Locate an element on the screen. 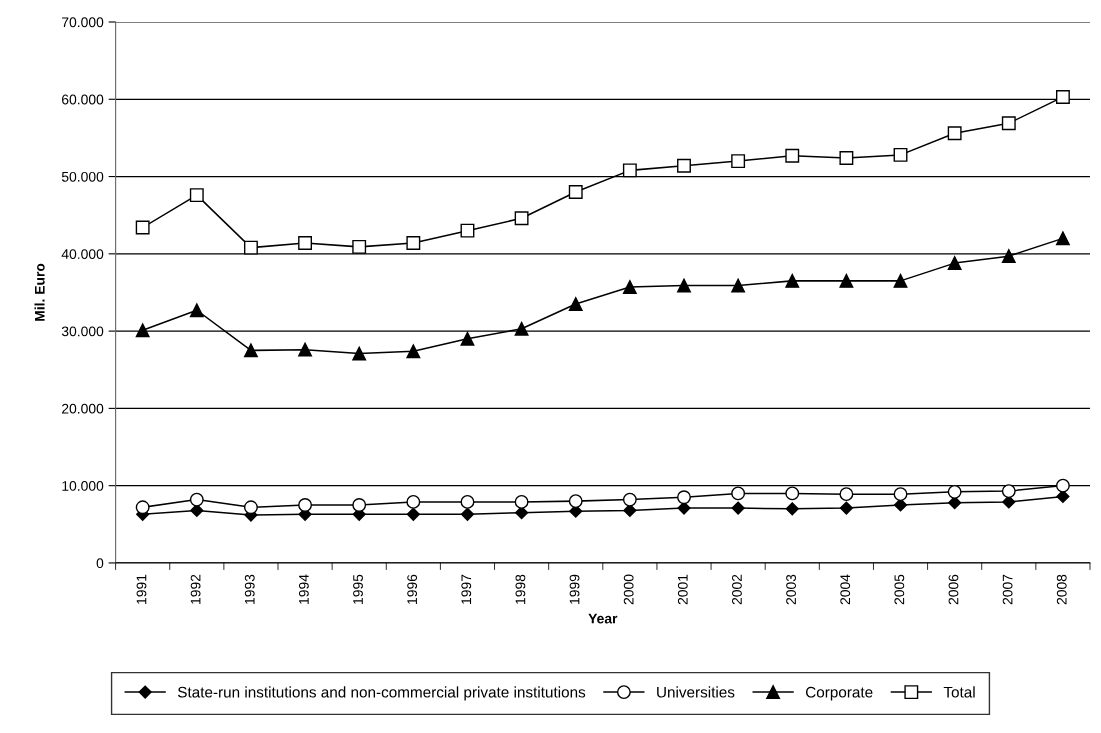 This screenshot has height=733, width=1101. y-tick-label: 30.000 is located at coordinates (82, 331).